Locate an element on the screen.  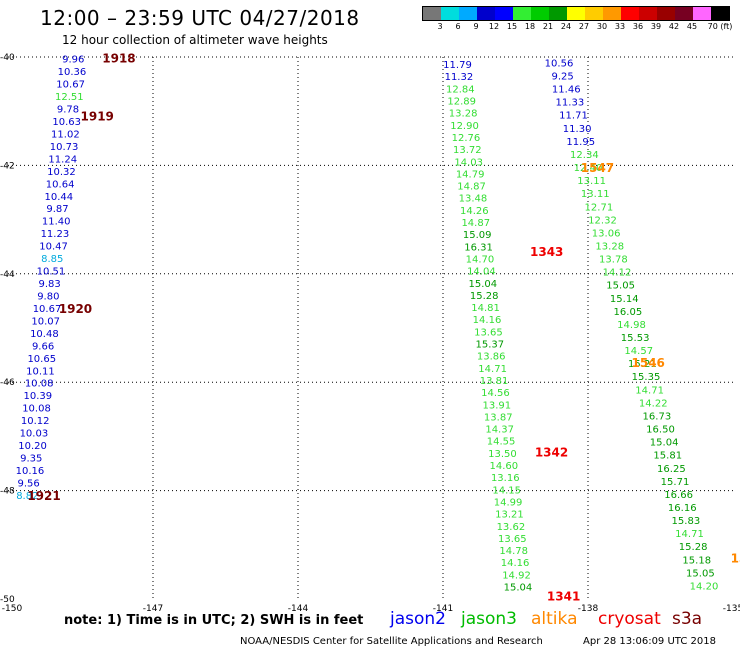
colorbar-label: 21 is located at coordinates (548, 26).